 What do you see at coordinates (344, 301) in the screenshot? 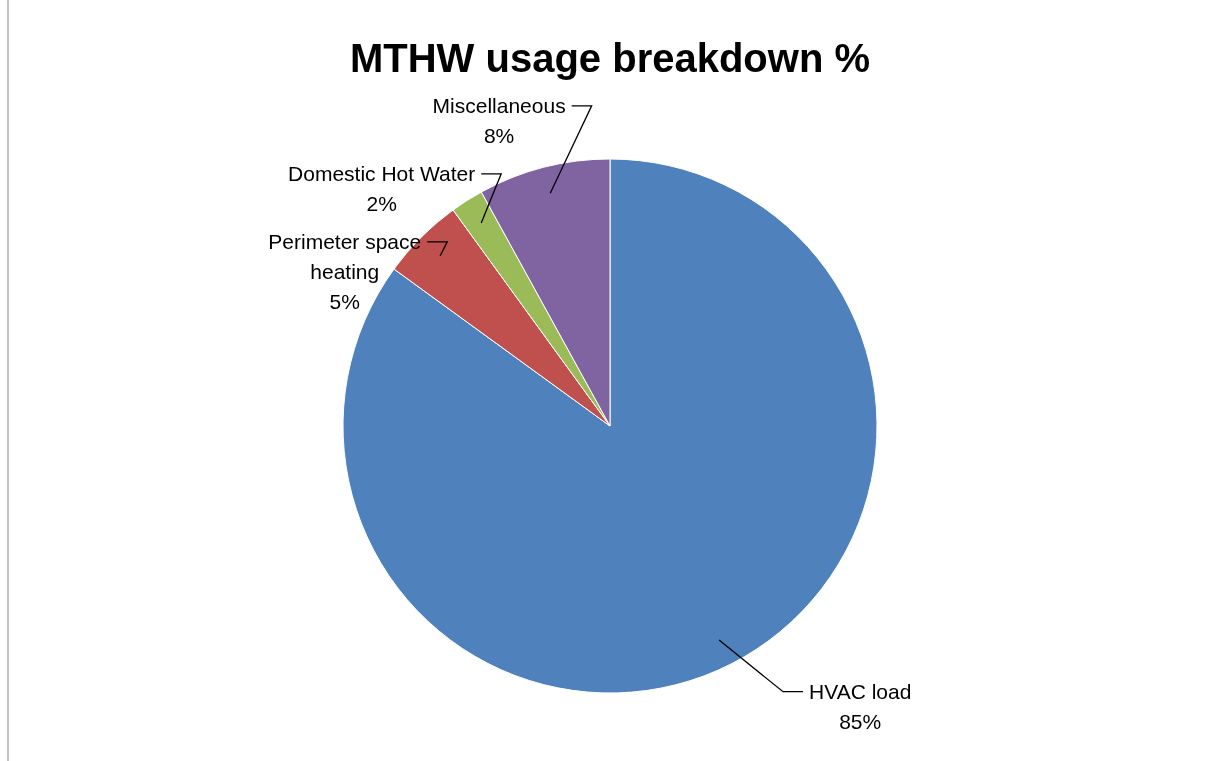
I see `data-label: 5%` at bounding box center [344, 301].